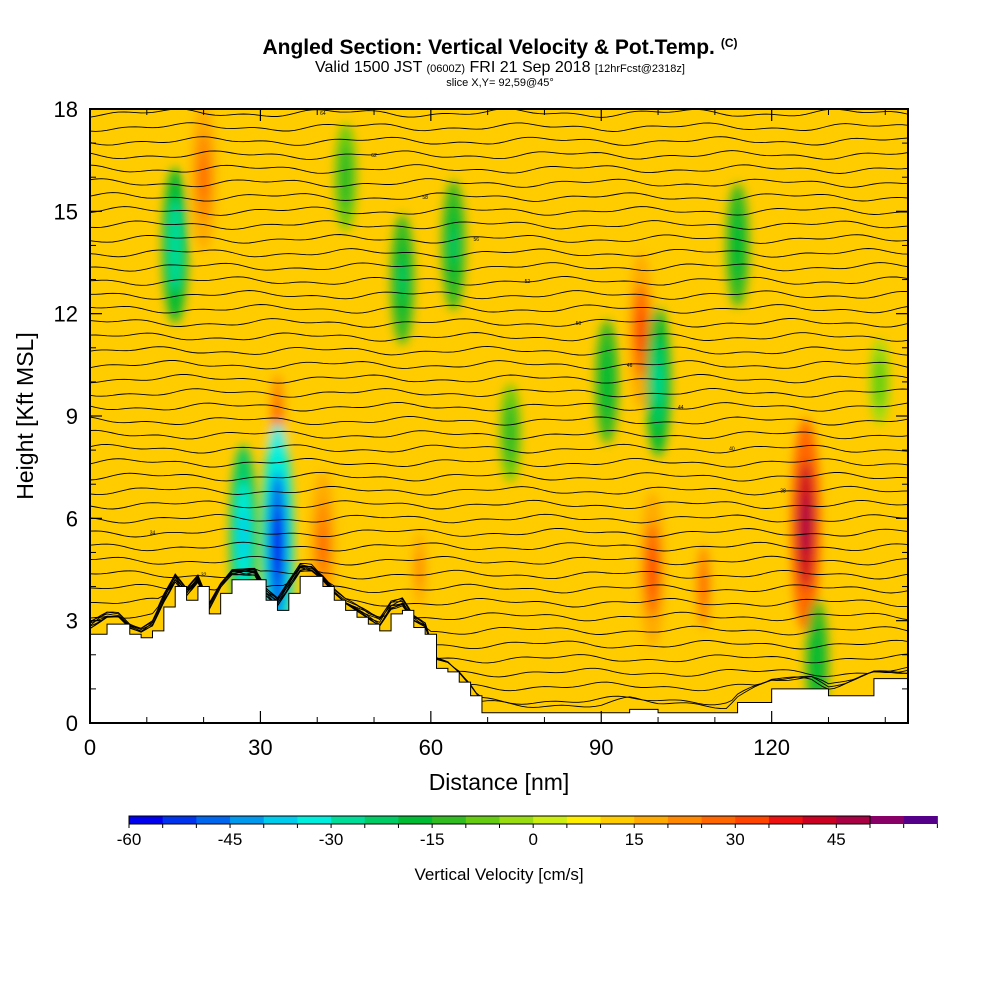 The height and width of the screenshot is (1000, 1000). Describe the element at coordinates (374, 156) in the screenshot. I see `isentrope-label: 62` at that location.